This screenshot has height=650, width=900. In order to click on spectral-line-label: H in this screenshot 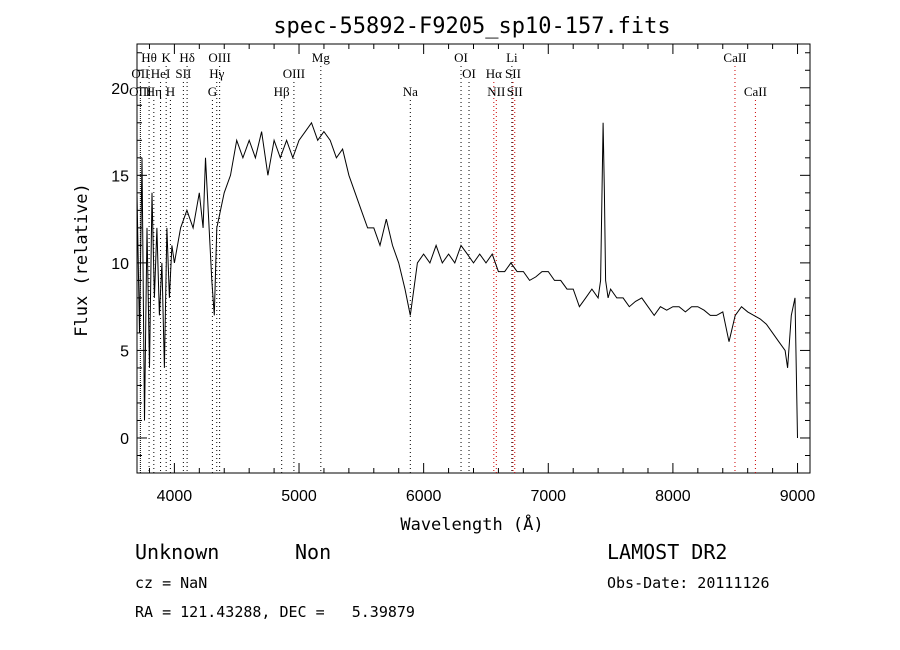, I will do `click(170, 91)`.